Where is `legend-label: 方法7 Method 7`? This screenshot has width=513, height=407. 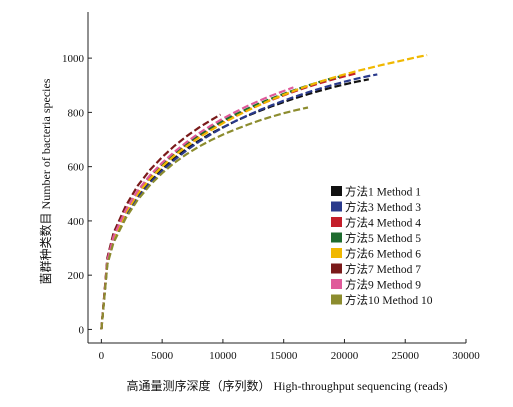 legend-label: 方法7 Method 7 is located at coordinates (383, 269).